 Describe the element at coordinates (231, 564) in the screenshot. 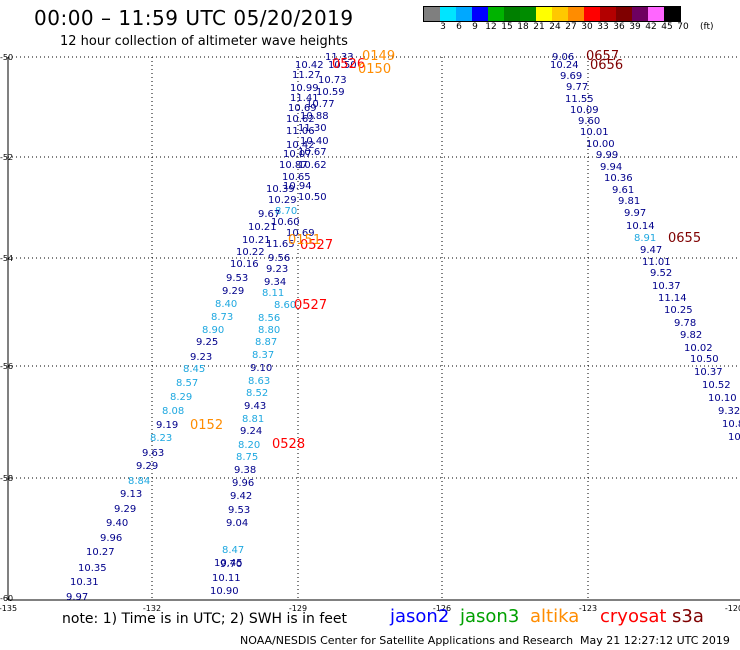

I see `swh-value-label: 9.70` at that location.